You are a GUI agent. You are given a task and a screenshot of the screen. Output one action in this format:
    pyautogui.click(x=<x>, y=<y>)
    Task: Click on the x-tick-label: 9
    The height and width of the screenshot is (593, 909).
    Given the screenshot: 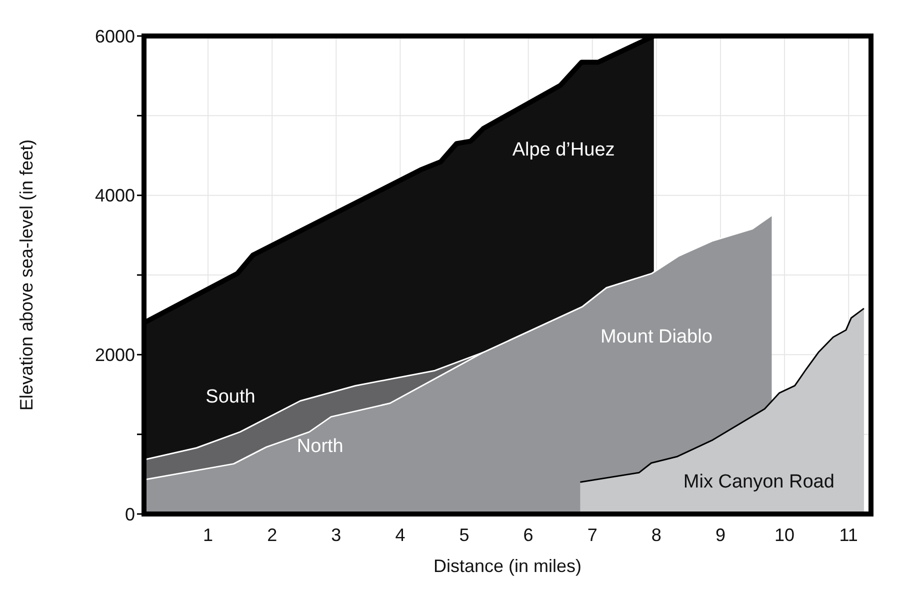 What is the action you would take?
    pyautogui.click(x=720, y=534)
    